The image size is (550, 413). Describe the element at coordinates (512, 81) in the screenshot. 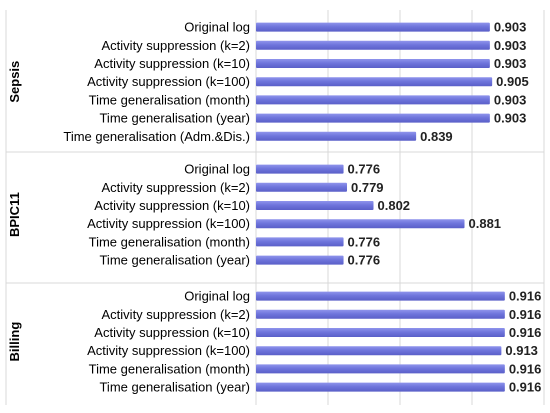

I see `value-label: 0.905` at that location.